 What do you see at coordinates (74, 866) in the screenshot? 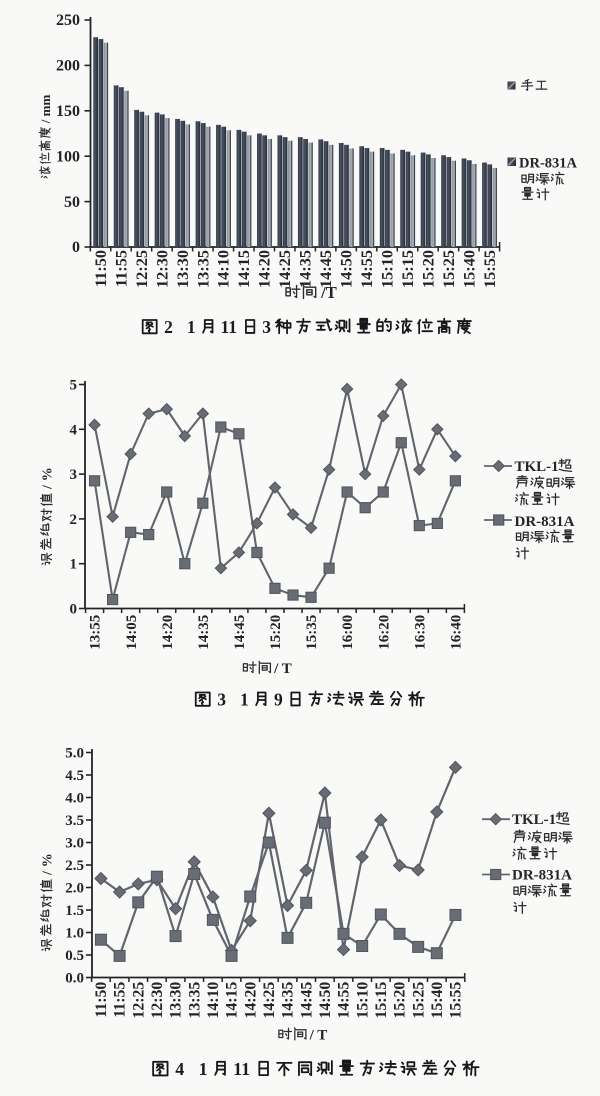
I see `svg-text: 2.5` at bounding box center [74, 866].